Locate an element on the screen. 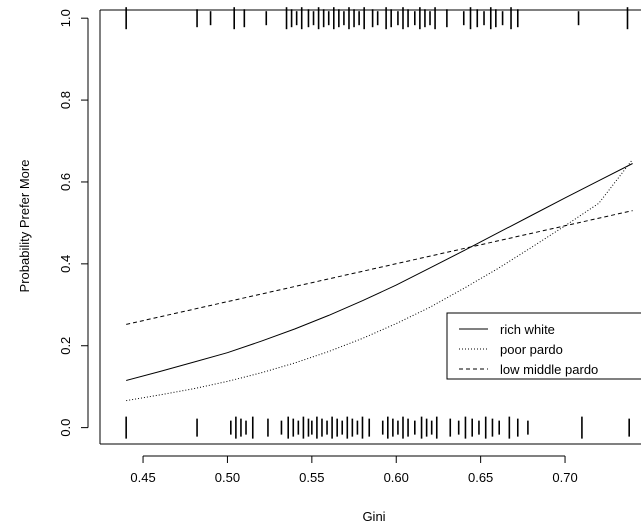 The image size is (641, 531). y-tick-label-1: 0.2 is located at coordinates (65, 346).